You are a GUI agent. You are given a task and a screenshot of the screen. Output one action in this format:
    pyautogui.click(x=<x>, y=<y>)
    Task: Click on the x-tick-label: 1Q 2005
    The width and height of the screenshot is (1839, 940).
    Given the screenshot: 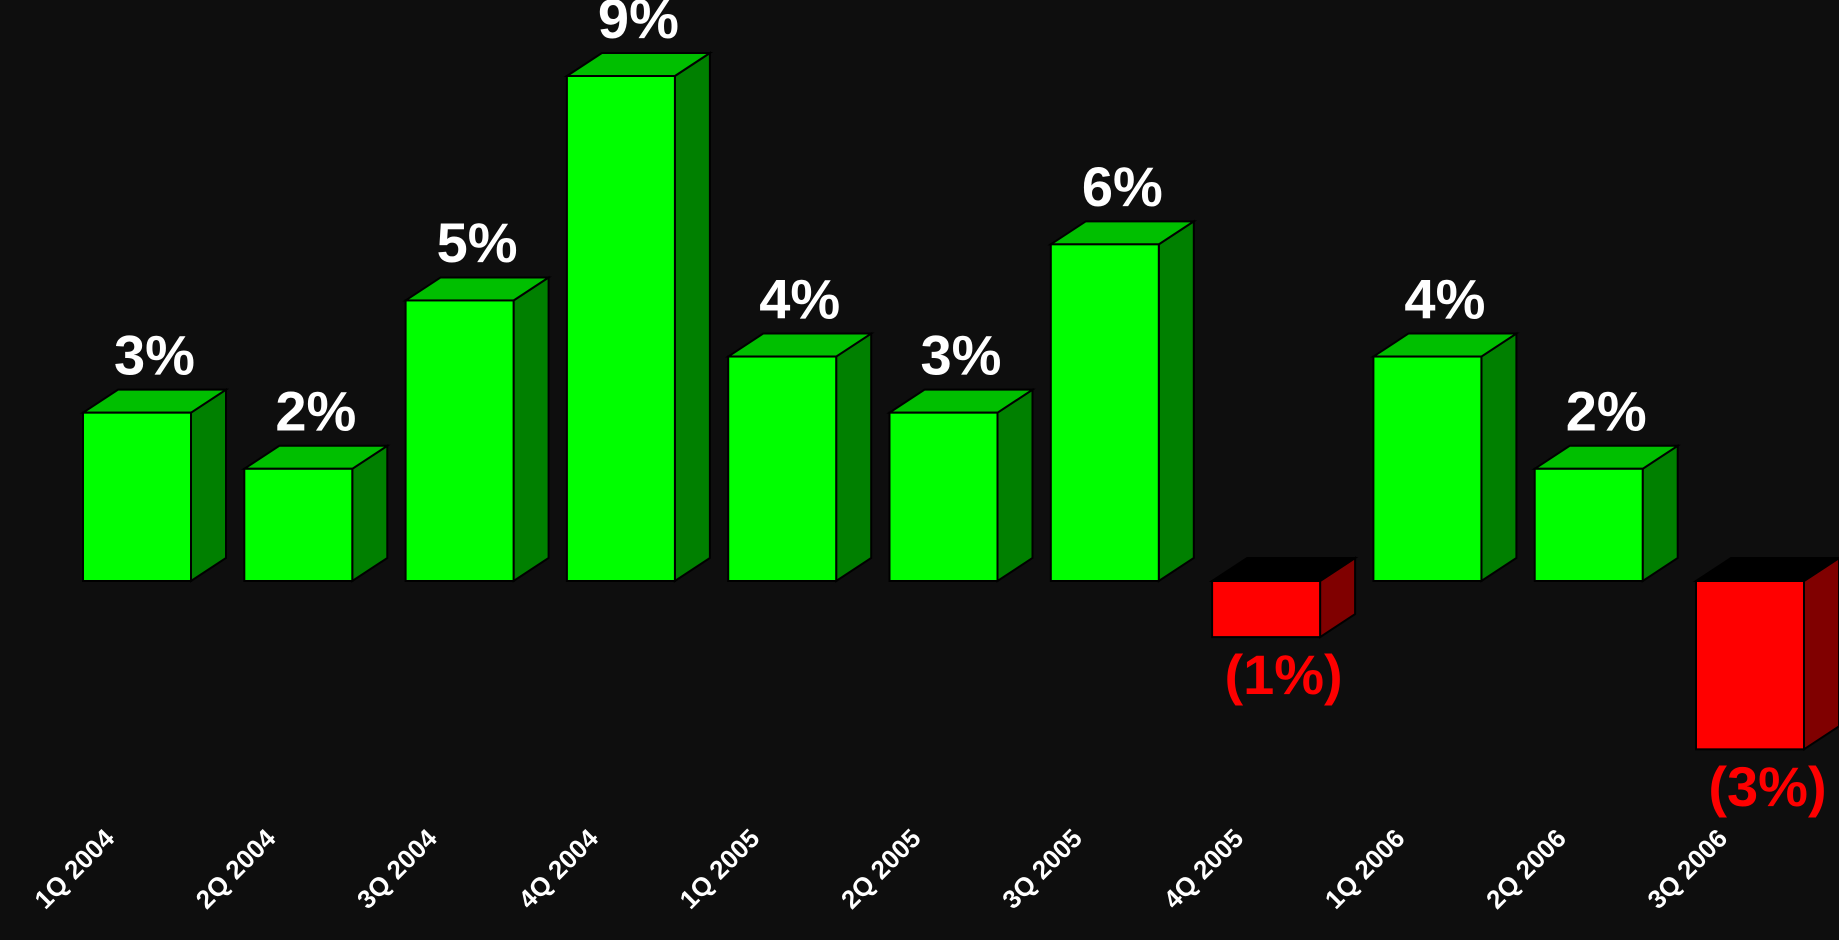 What is the action you would take?
    pyautogui.click(x=720, y=869)
    